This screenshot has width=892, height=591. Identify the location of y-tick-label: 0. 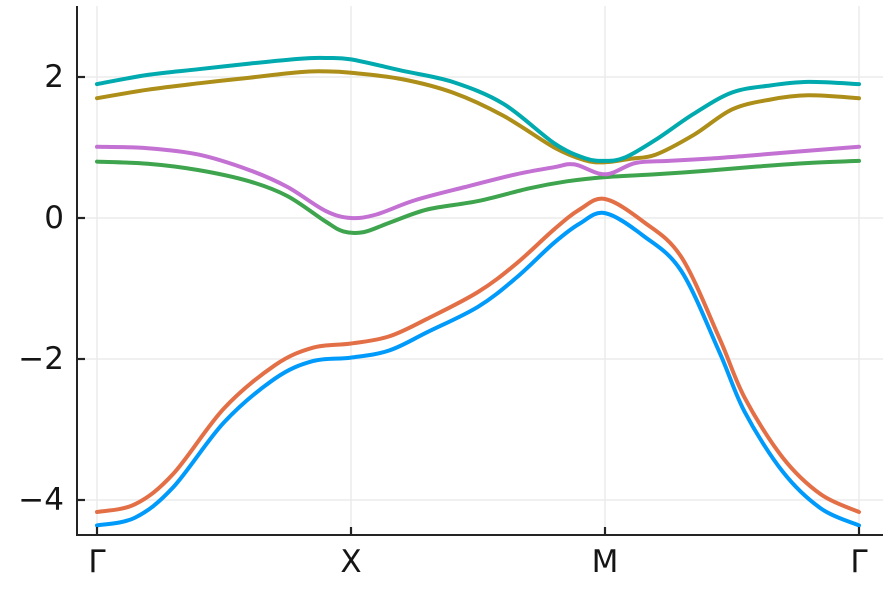
(54, 218).